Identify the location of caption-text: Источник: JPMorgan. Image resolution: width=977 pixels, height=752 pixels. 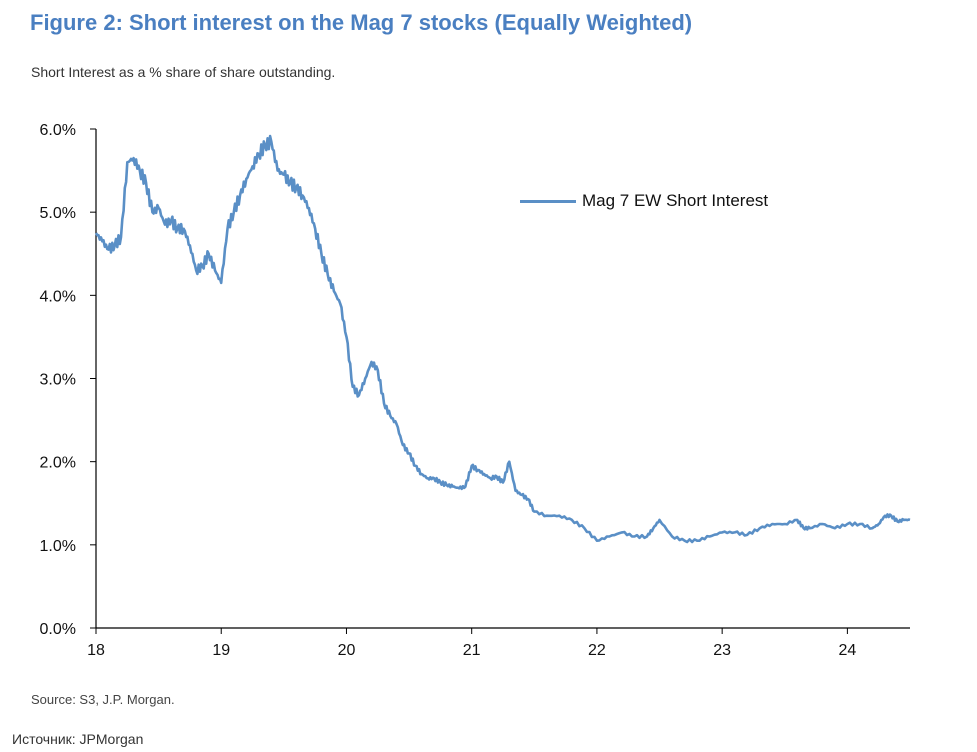
(78, 739).